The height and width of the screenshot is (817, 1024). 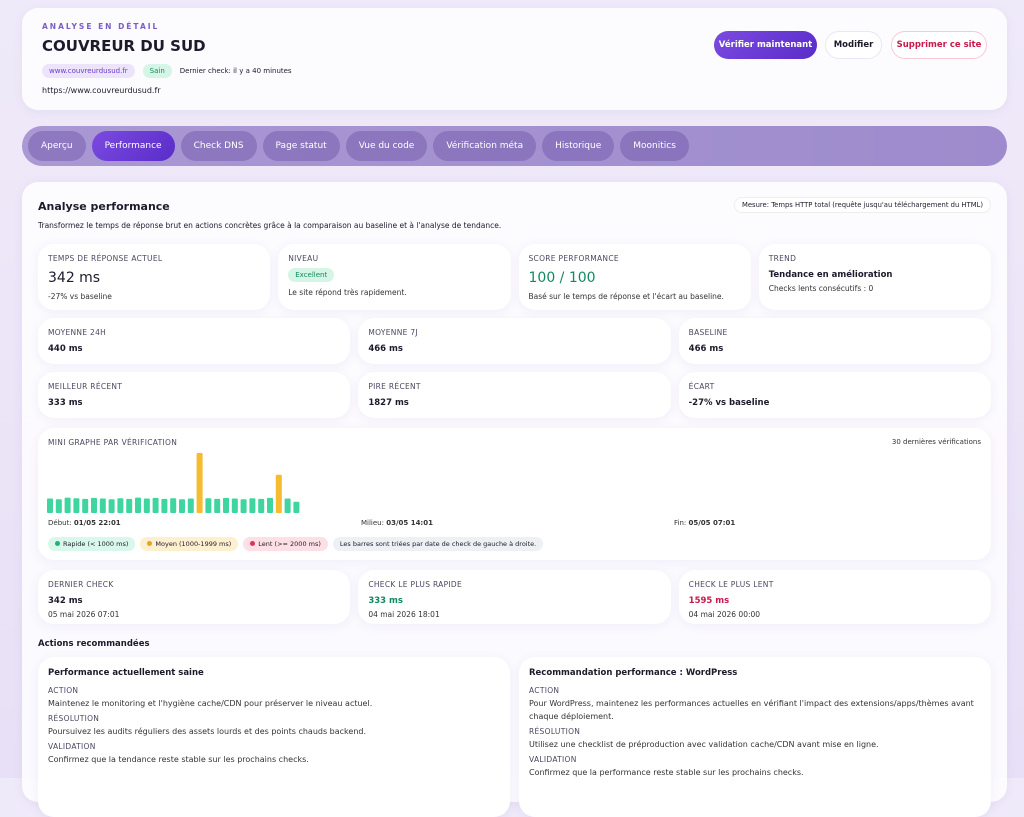 I want to click on graph-title: MINI GRAPHE PAR VÉRIFICATION, so click(x=113, y=442).